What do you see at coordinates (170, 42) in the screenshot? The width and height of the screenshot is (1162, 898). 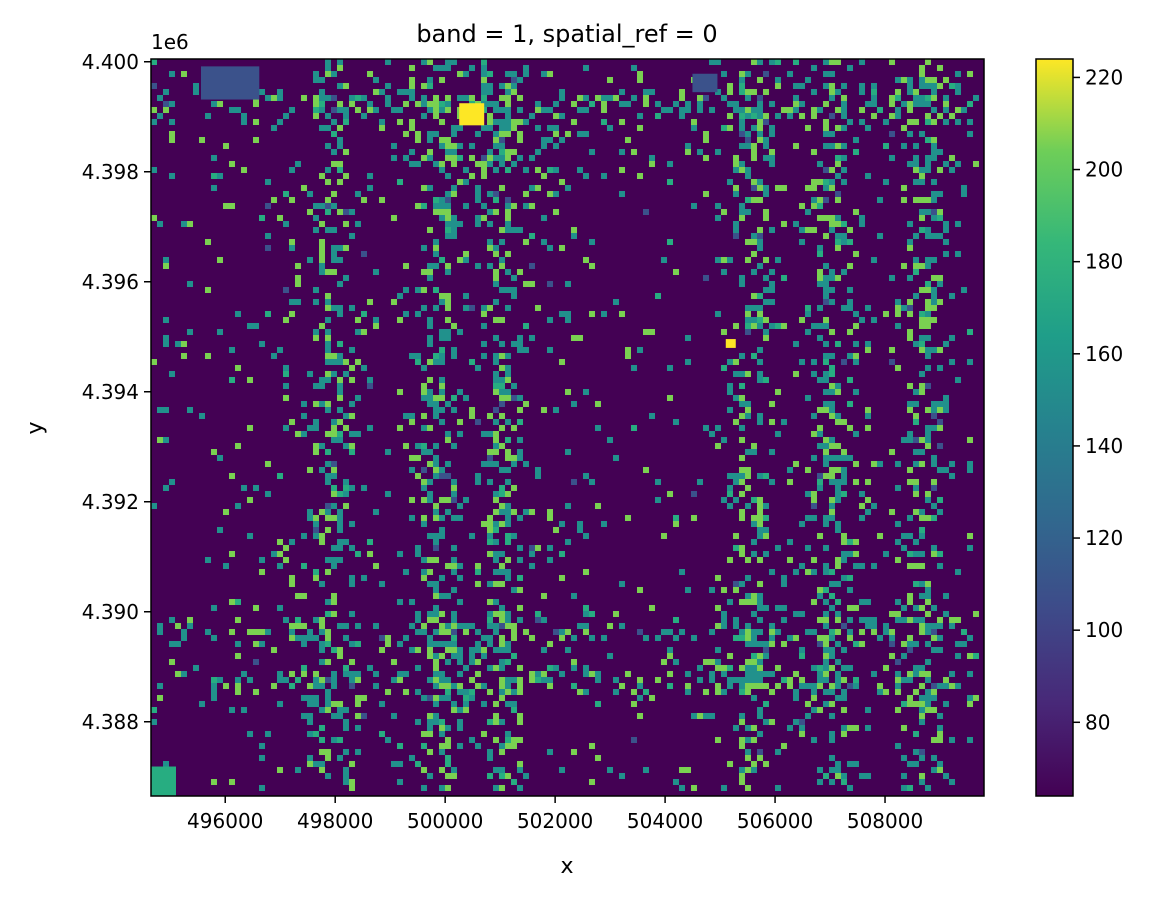 I see `y-axis-offset-label: 1e6` at bounding box center [170, 42].